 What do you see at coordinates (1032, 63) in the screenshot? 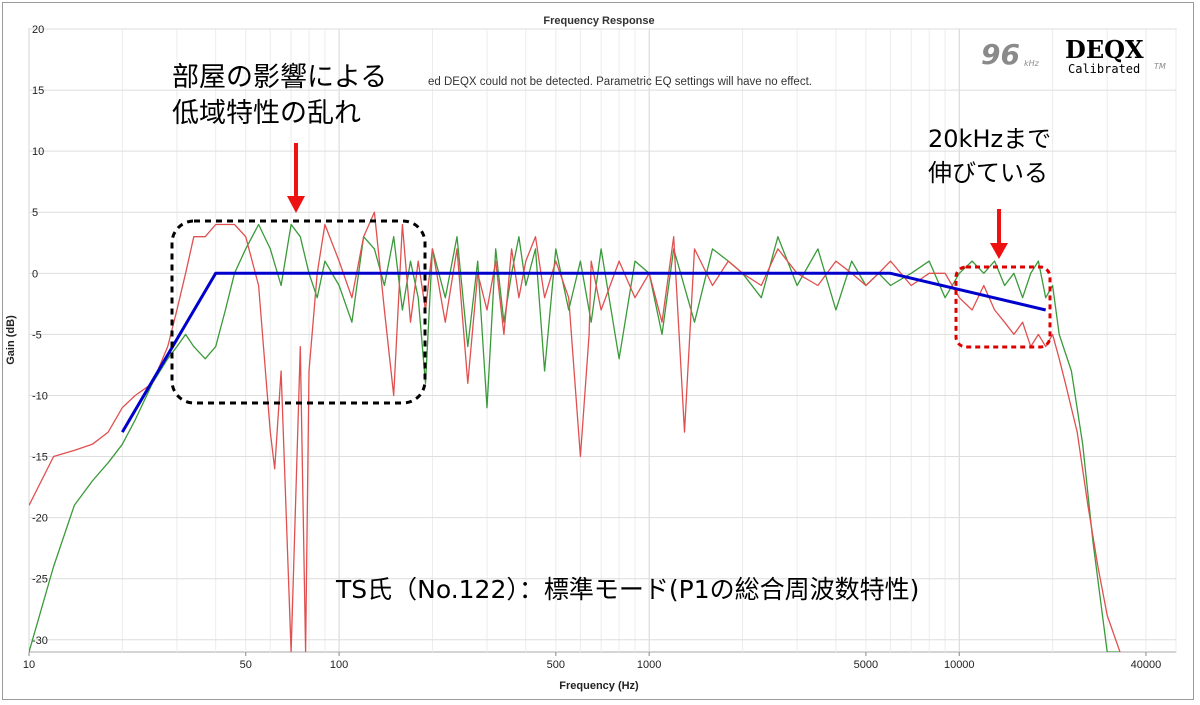
I see `logo-khz: kHz` at bounding box center [1032, 63].